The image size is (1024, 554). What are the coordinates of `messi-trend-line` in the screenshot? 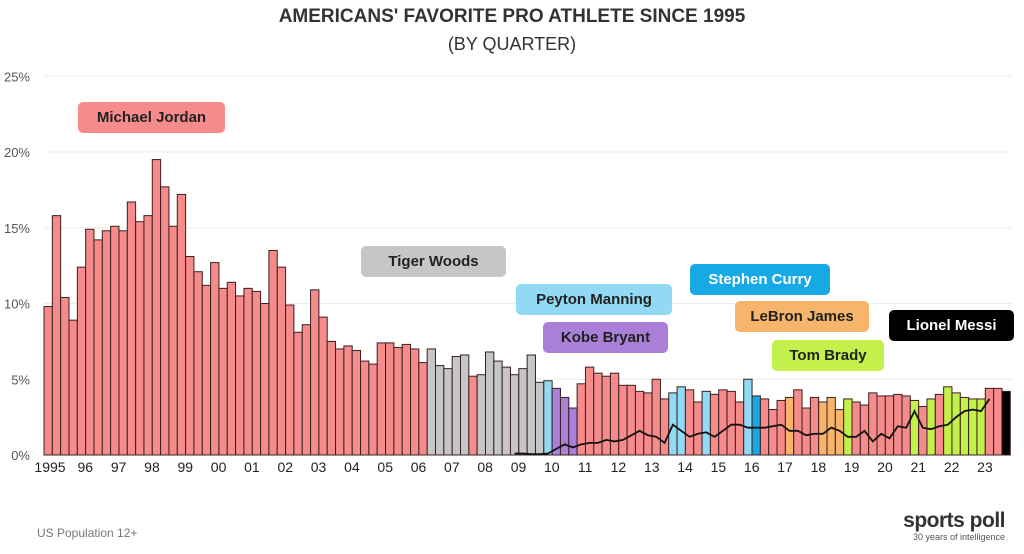 It's located at (752, 427).